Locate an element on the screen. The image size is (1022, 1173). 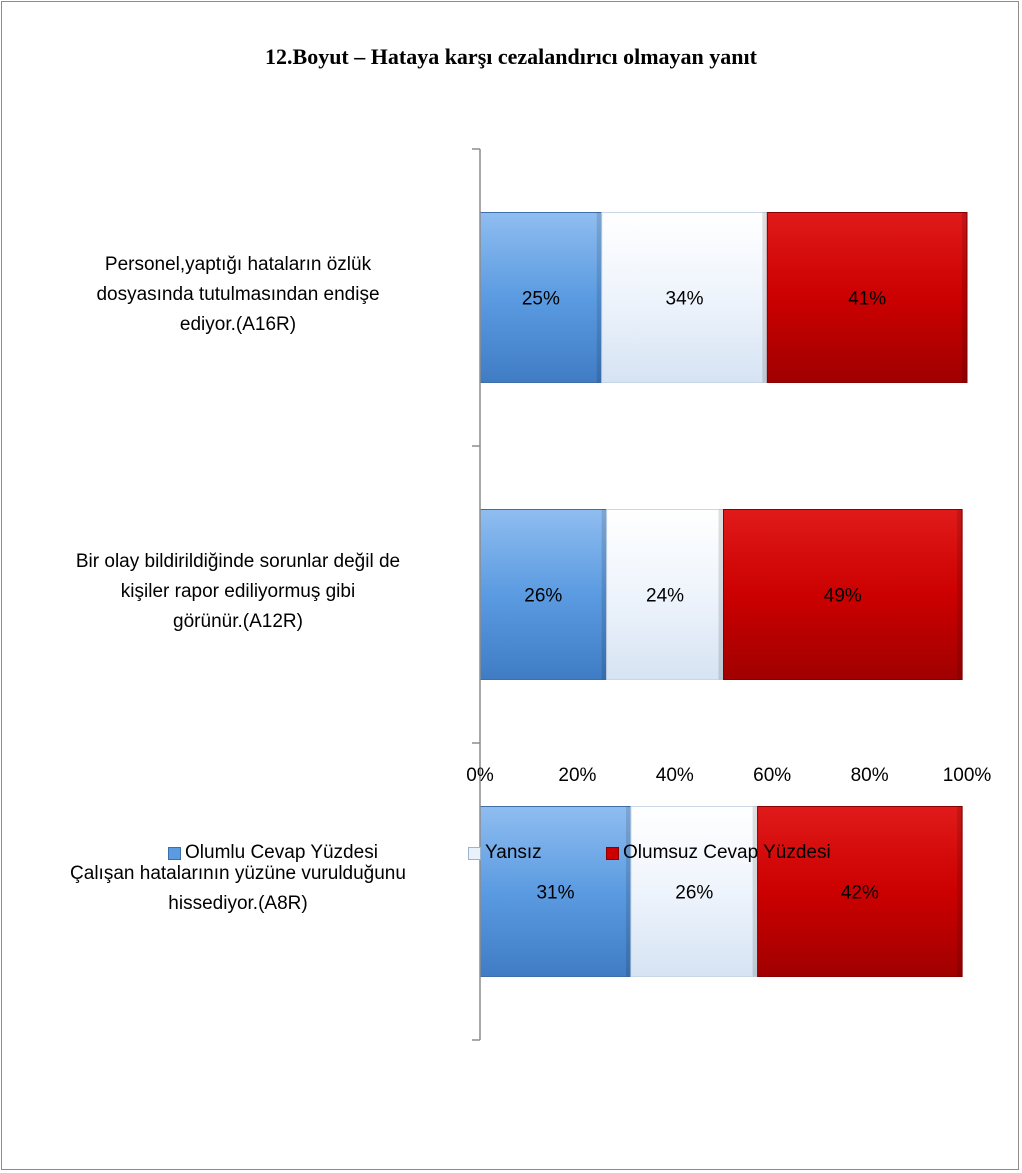
x-tick-label: 0% is located at coordinates (480, 775).